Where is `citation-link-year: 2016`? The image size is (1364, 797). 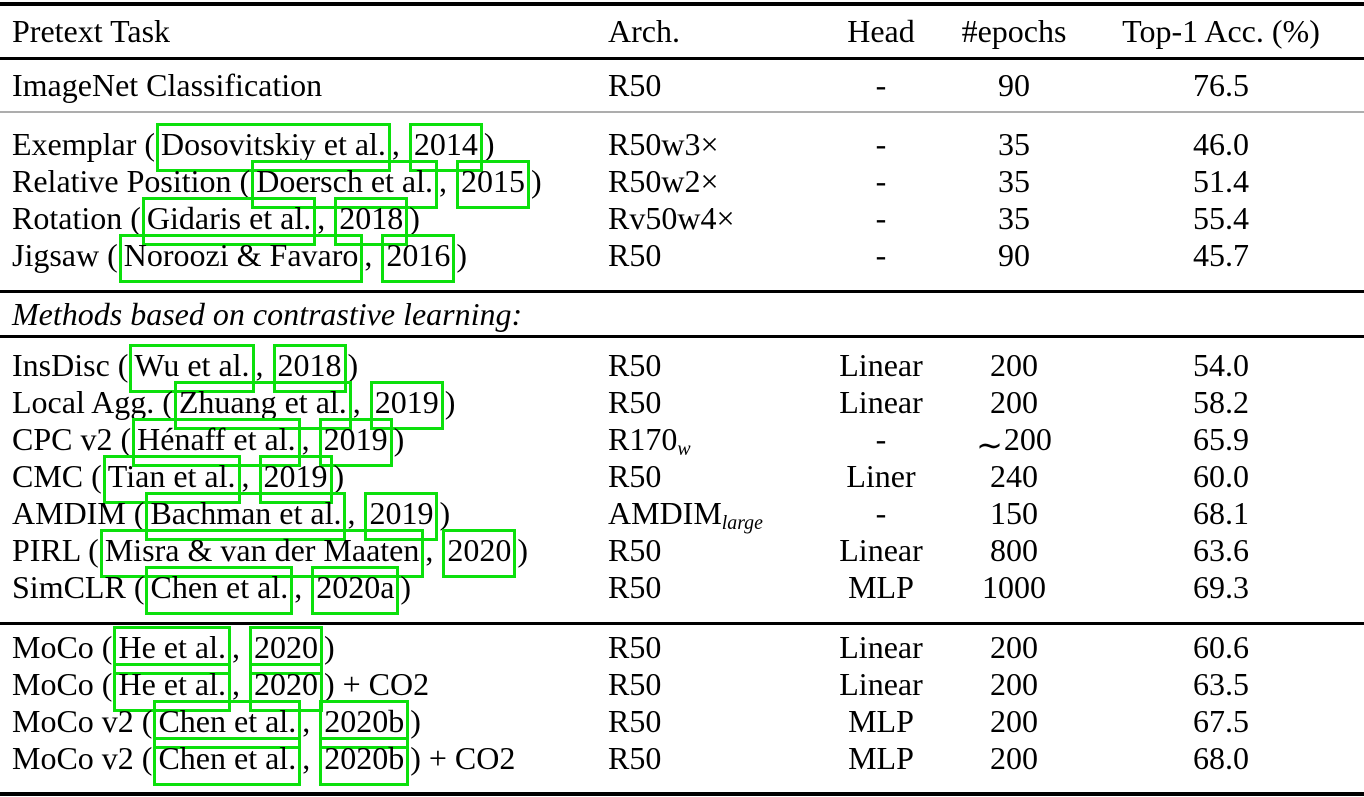 citation-link-year: 2016 is located at coordinates (418, 258).